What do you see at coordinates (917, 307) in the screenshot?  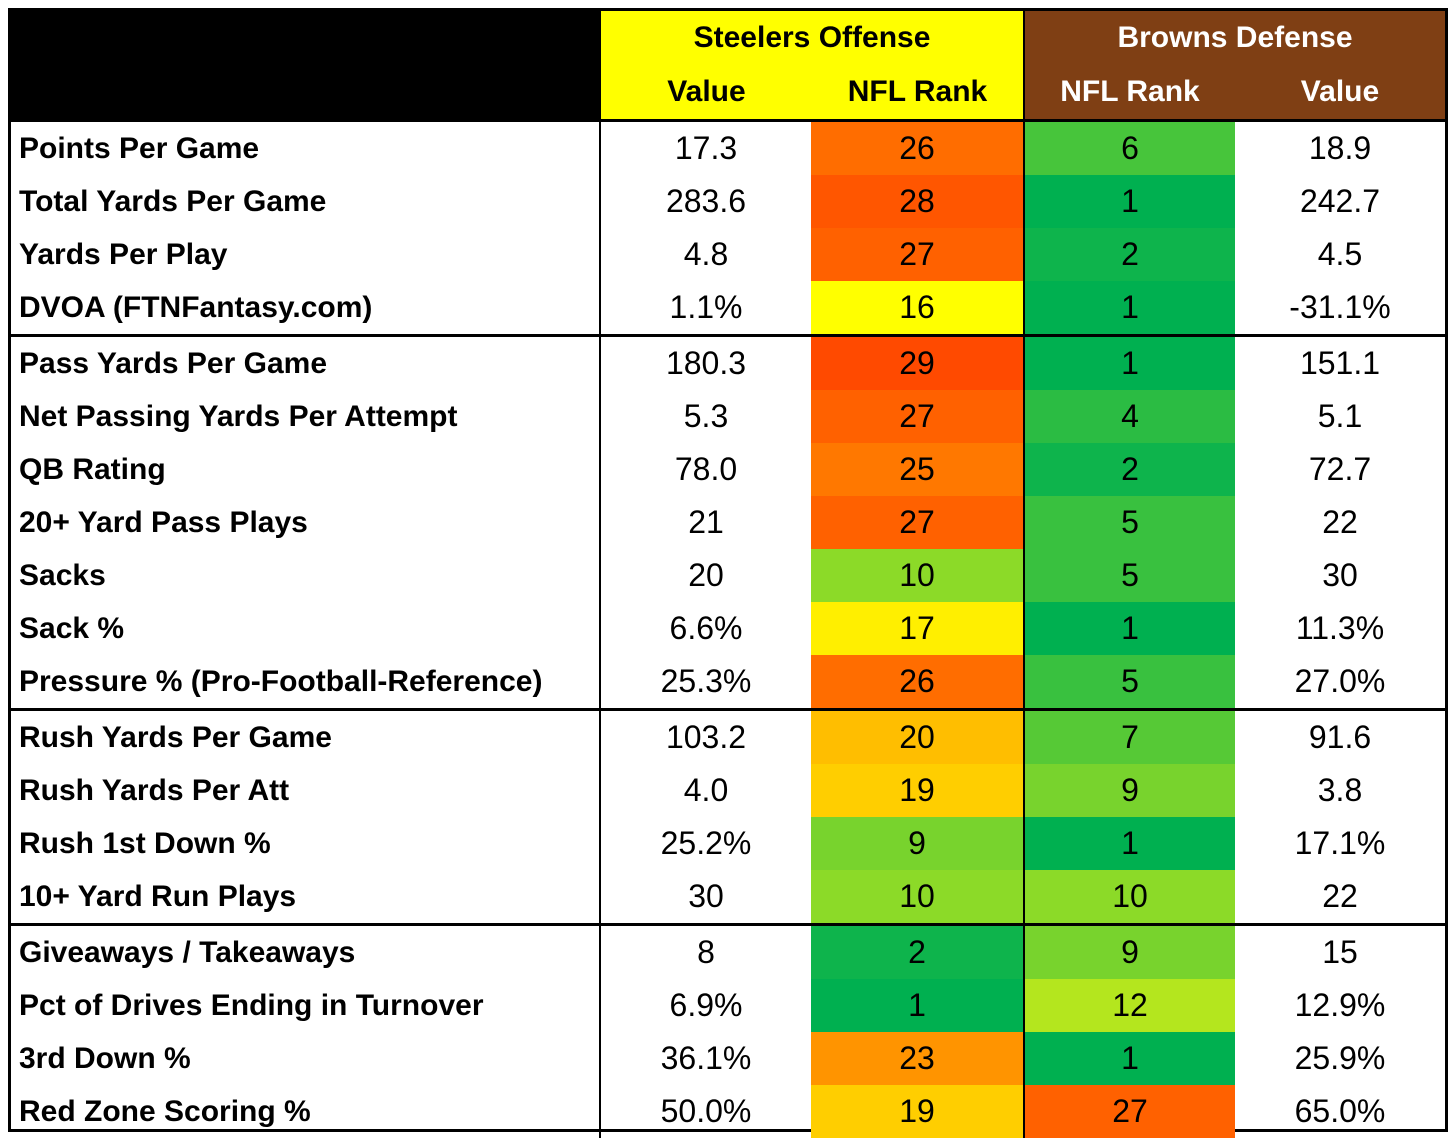 I see `offense-rank-cell: 16` at bounding box center [917, 307].